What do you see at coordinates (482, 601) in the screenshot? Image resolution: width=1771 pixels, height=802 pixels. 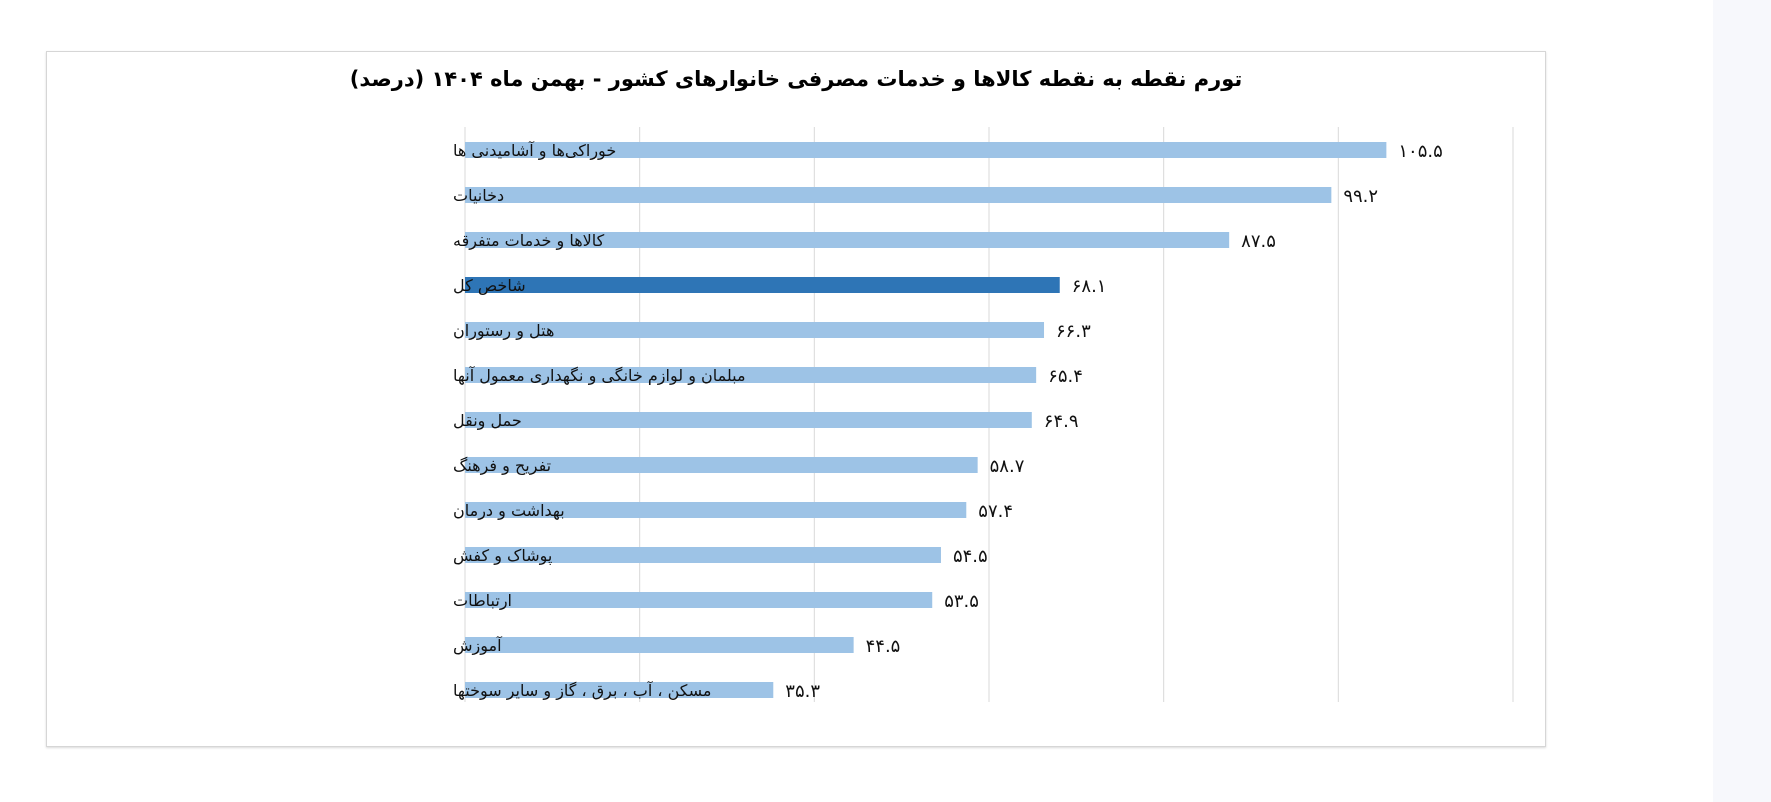 I see `category-label: ارتباطات` at bounding box center [482, 601].